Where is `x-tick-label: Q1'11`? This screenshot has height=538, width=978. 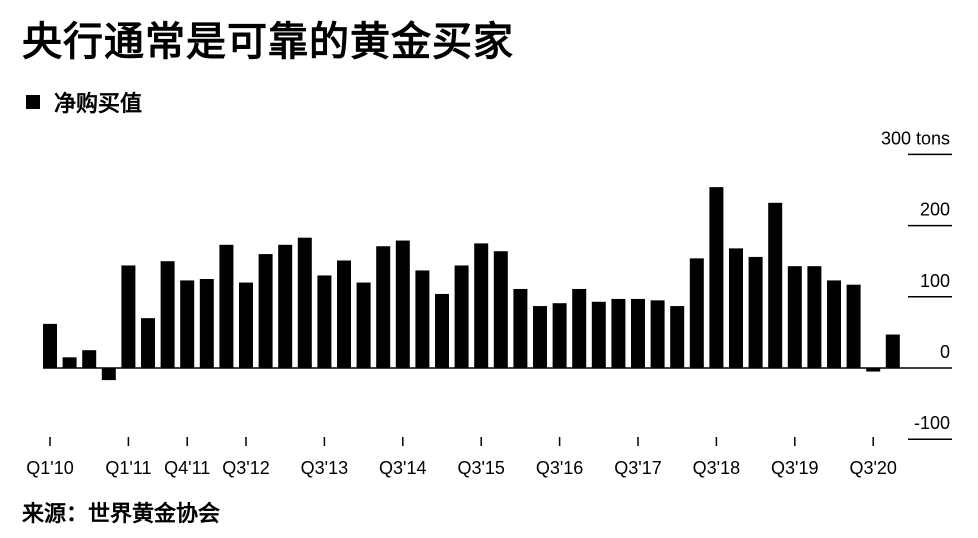 x-tick-label: Q1'11 is located at coordinates (128, 468).